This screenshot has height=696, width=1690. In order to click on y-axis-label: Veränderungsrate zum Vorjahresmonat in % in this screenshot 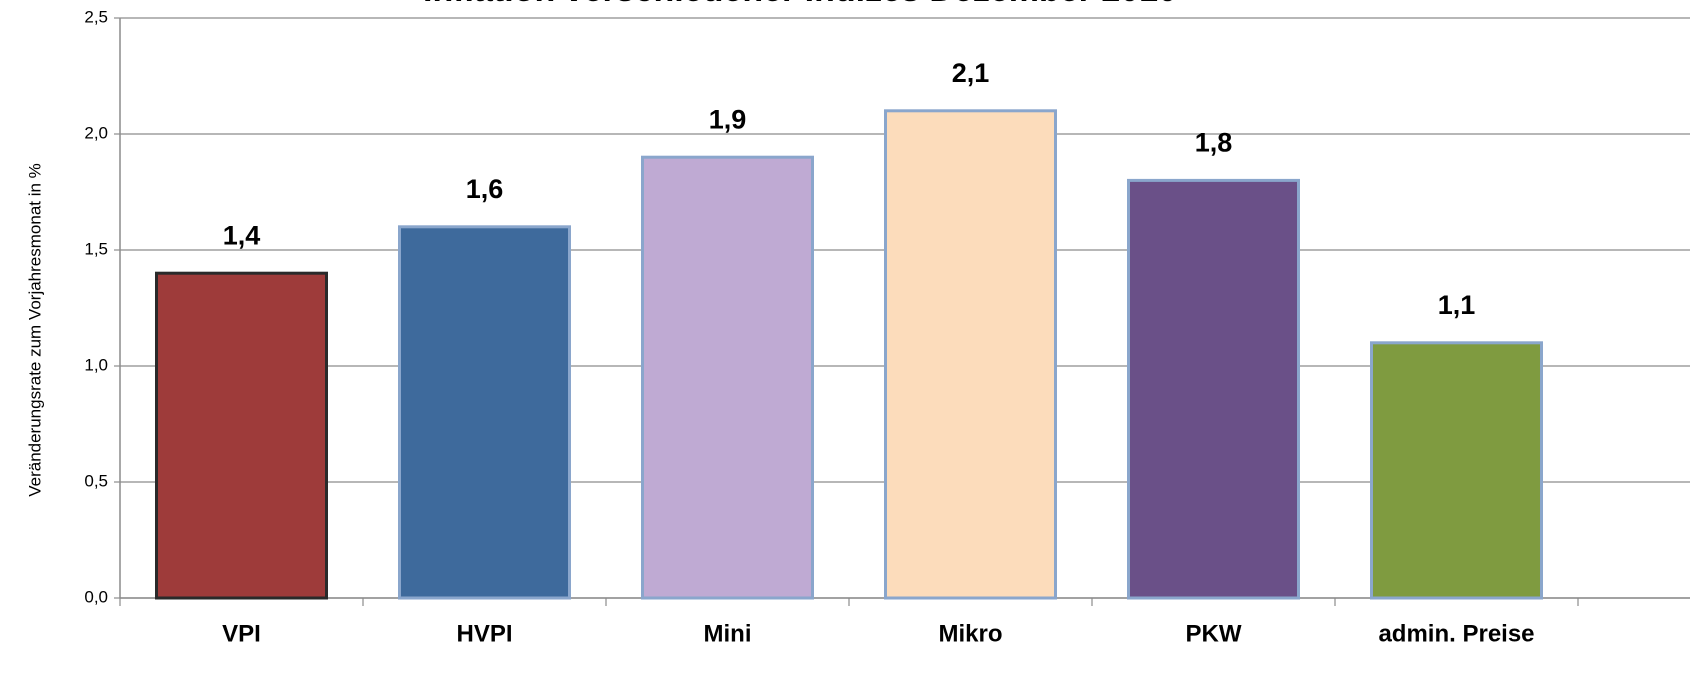, I will do `click(34, 330)`.